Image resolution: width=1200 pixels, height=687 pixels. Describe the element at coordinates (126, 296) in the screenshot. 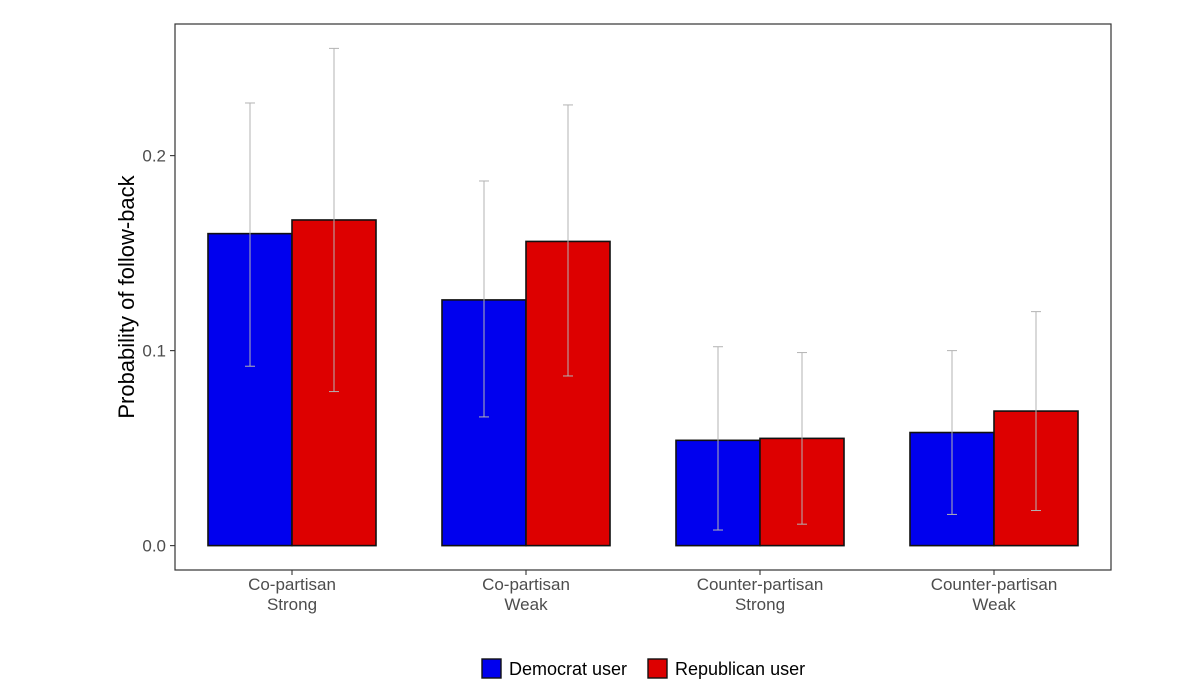

I see `y-axis-title: Probability of follow-back` at that location.